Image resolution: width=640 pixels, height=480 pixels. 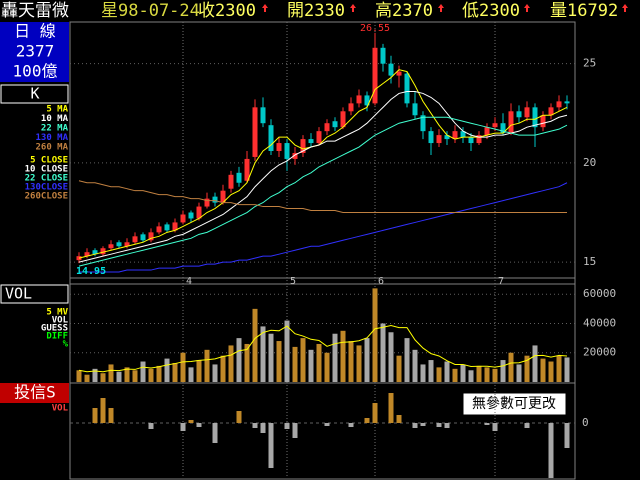 What do you see at coordinates (404, 11) in the screenshot?
I see `high: 高2370` at bounding box center [404, 11].